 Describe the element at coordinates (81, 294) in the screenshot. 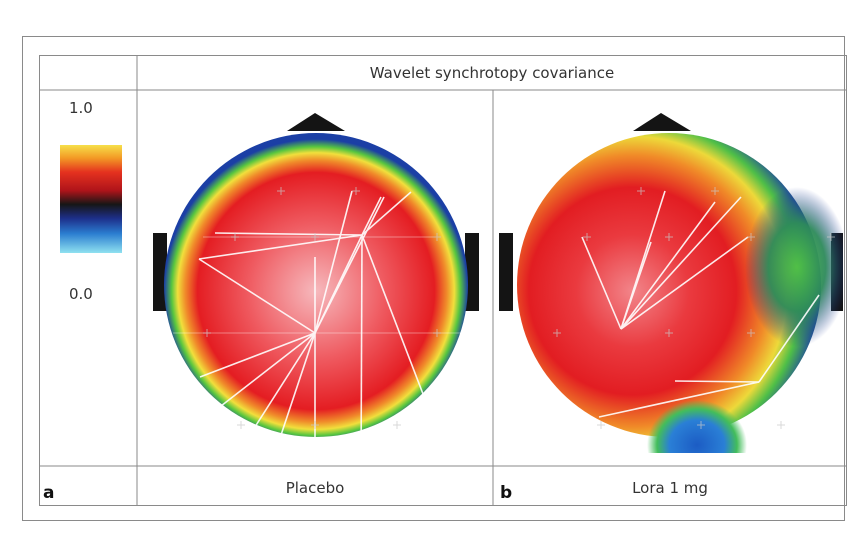

I see `scale-min-label: 0.0` at that location.